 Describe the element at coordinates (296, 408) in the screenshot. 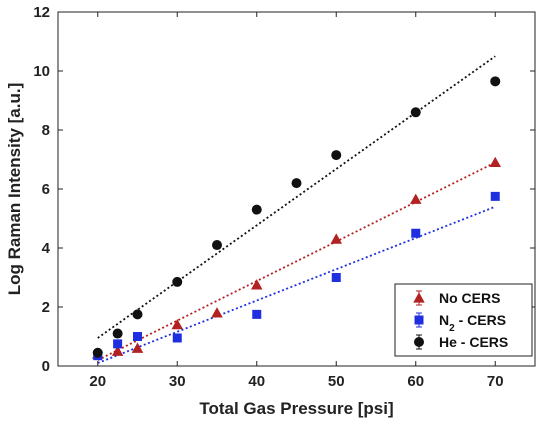

I see `x-axis-label: Total Gas Pressure [psi]` at that location.